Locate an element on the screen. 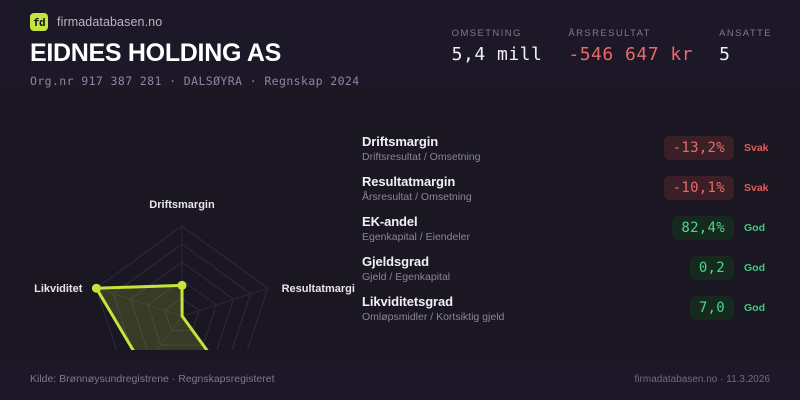 This screenshot has width=800, height=400. metric-text: EK-andel Egenkapital / Eiendeler is located at coordinates (489, 228).